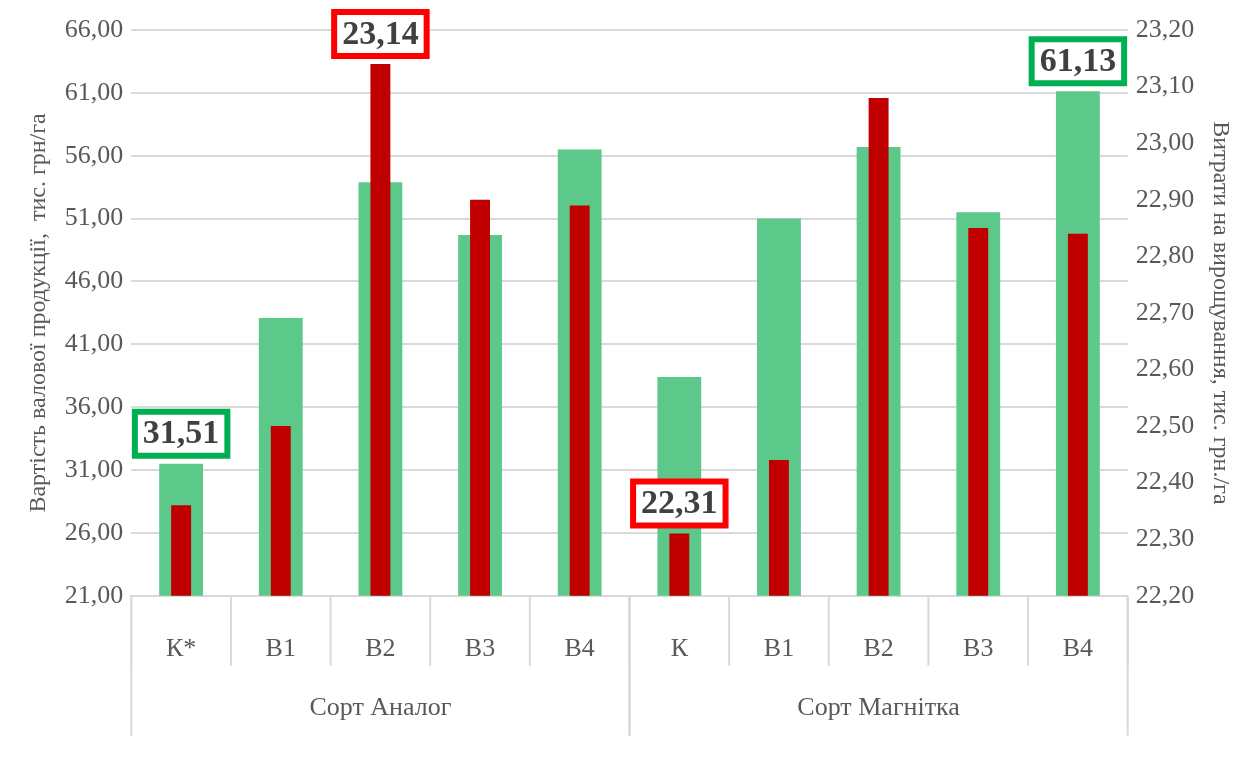 The image size is (1259, 780). I want to click on data-label: 61,13, so click(1078, 60).